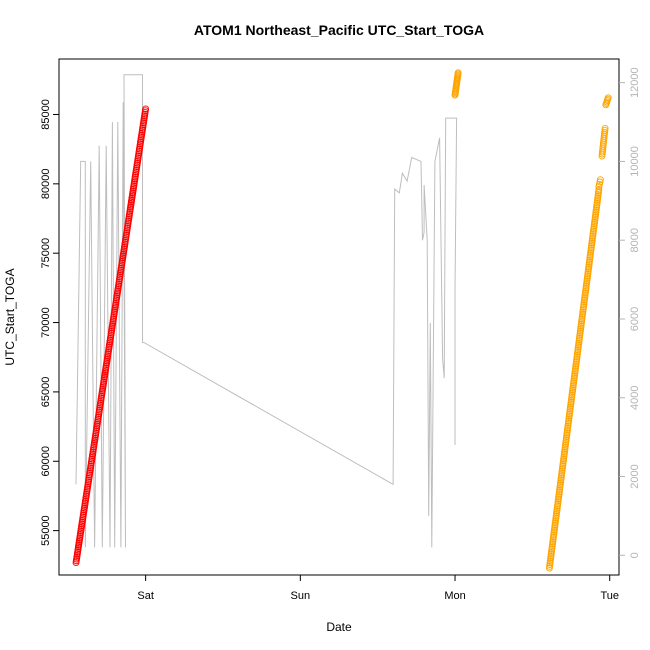 The height and width of the screenshot is (650, 650). What do you see at coordinates (301, 596) in the screenshot?
I see `x-tick-label: Sun` at bounding box center [301, 596].